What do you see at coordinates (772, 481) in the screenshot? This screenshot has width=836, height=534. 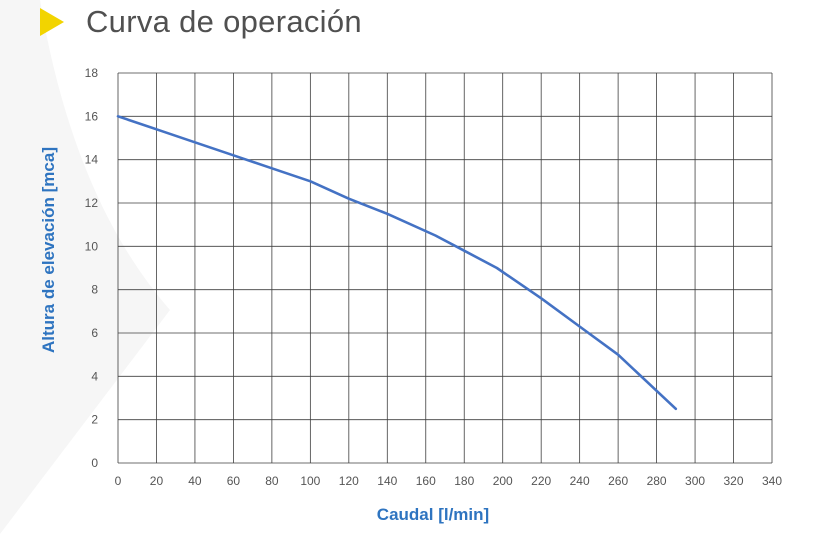 I see `x-tick-label: 340` at bounding box center [772, 481].